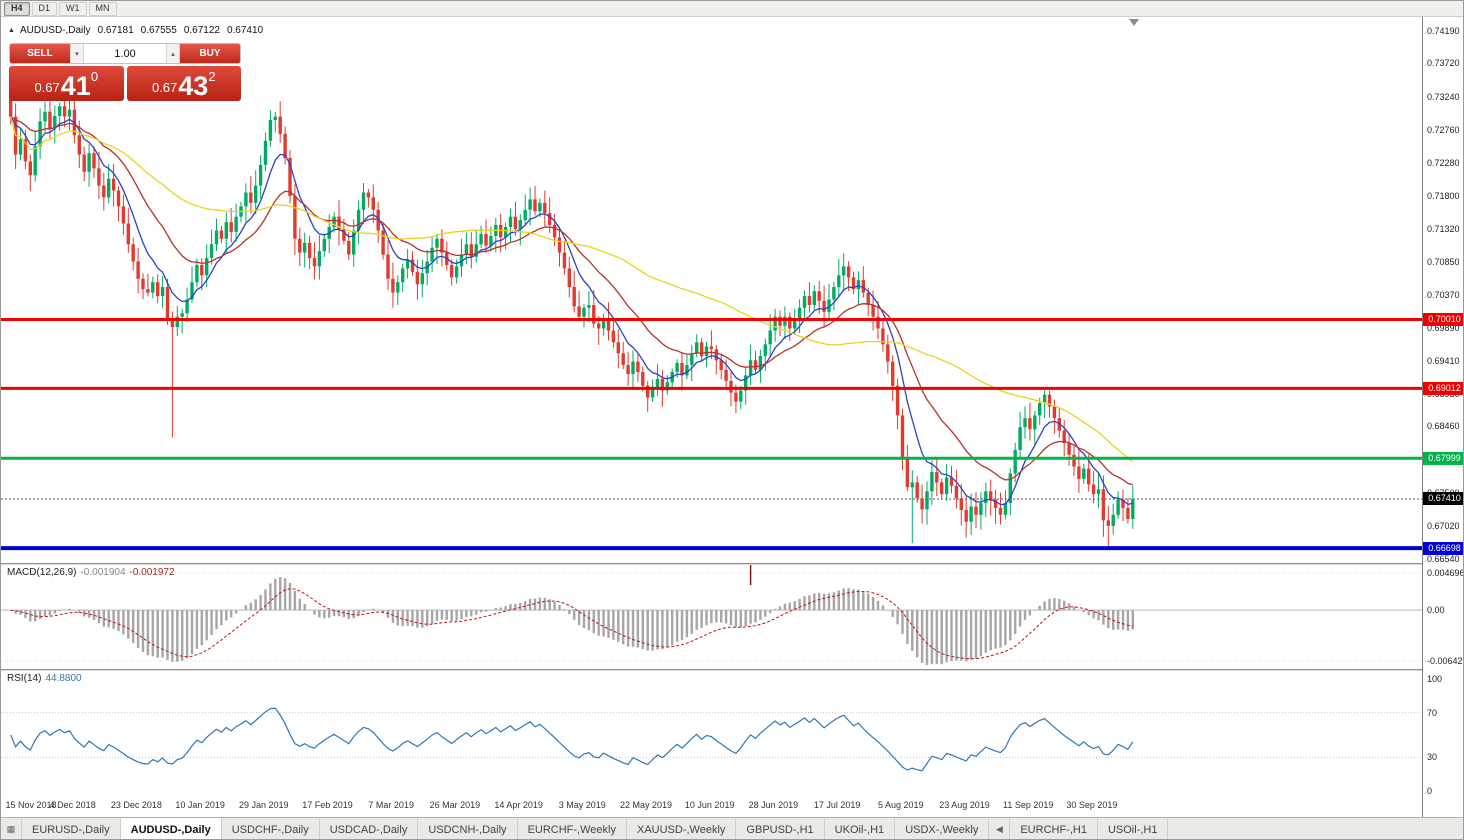 This screenshot has height=840, width=1464. I want to click on chart-tab-eurchf-h1: EURCHF-,H1, so click(1054, 828).